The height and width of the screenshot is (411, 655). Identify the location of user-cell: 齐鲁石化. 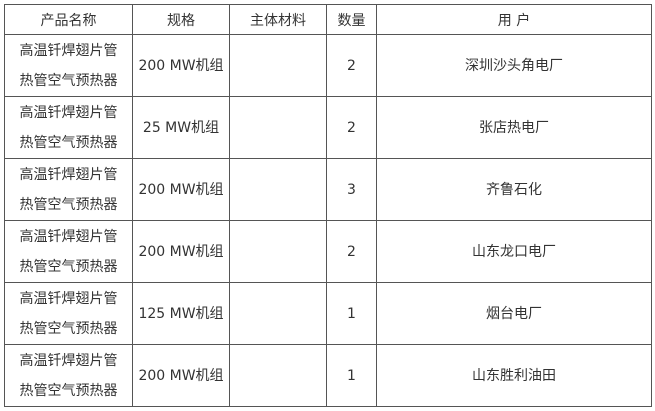
(514, 189).